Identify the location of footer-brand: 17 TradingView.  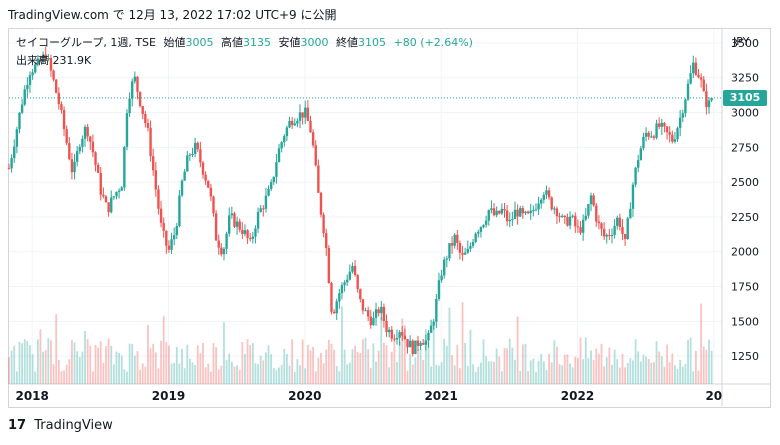
(60, 425).